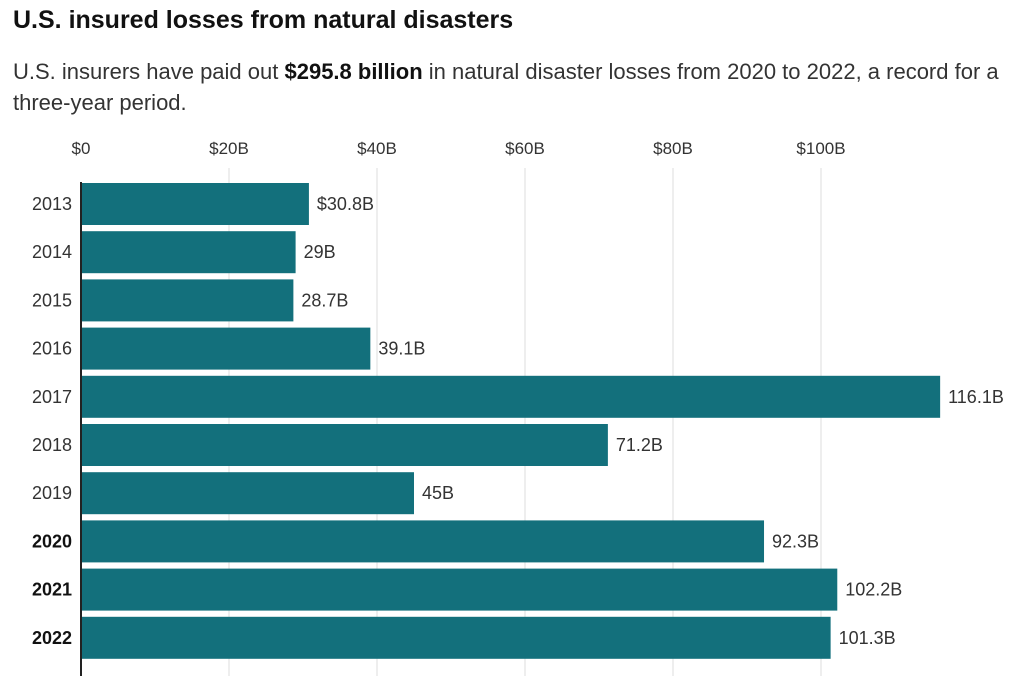  Describe the element at coordinates (795, 541) in the screenshot. I see `value-label: 92.3B` at that location.